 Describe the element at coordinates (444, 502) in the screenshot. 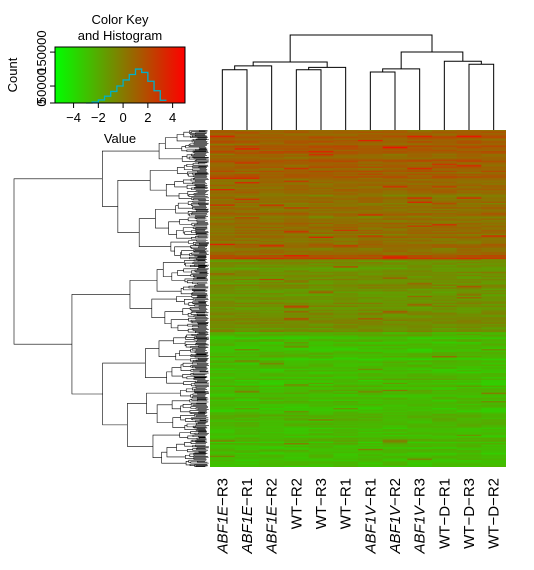

I see `column-label-suffix: −D−R1` at that location.